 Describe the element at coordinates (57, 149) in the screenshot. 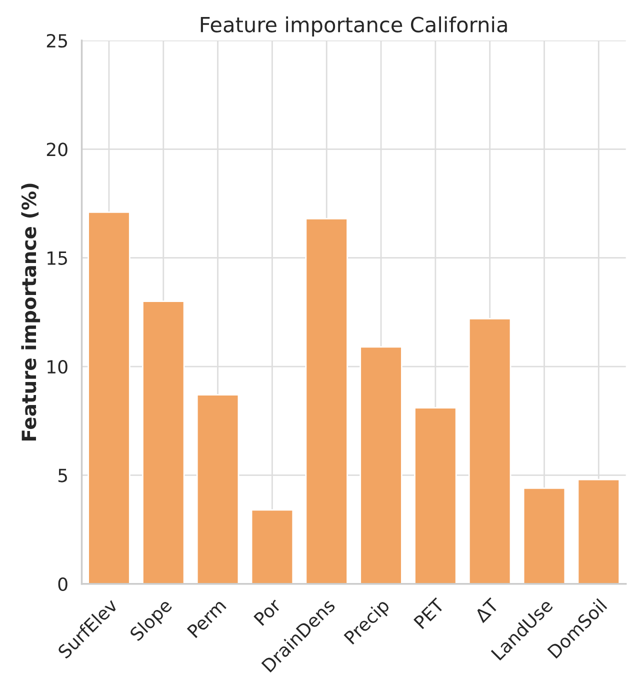

I see `y-tick-label: 20` at that location.